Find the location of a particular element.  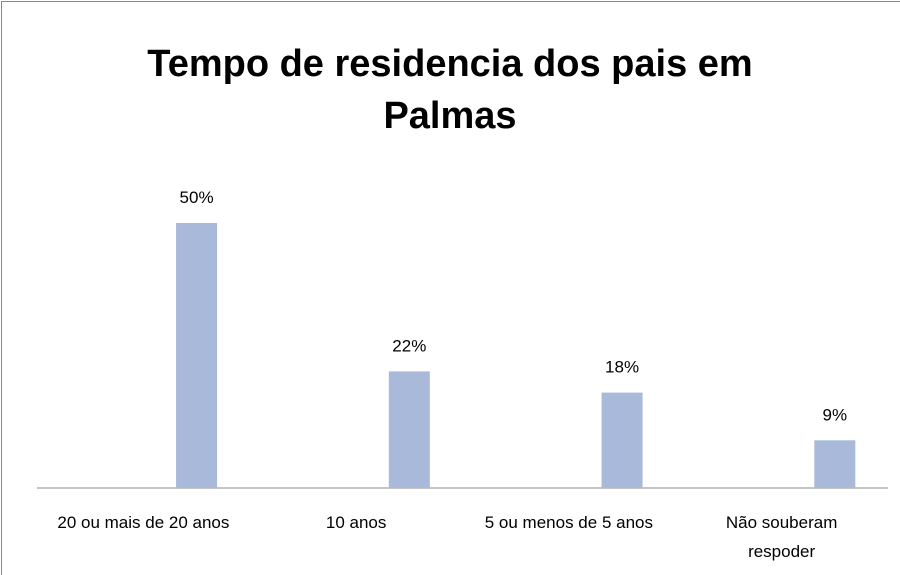

data-label: 18% is located at coordinates (622, 367).